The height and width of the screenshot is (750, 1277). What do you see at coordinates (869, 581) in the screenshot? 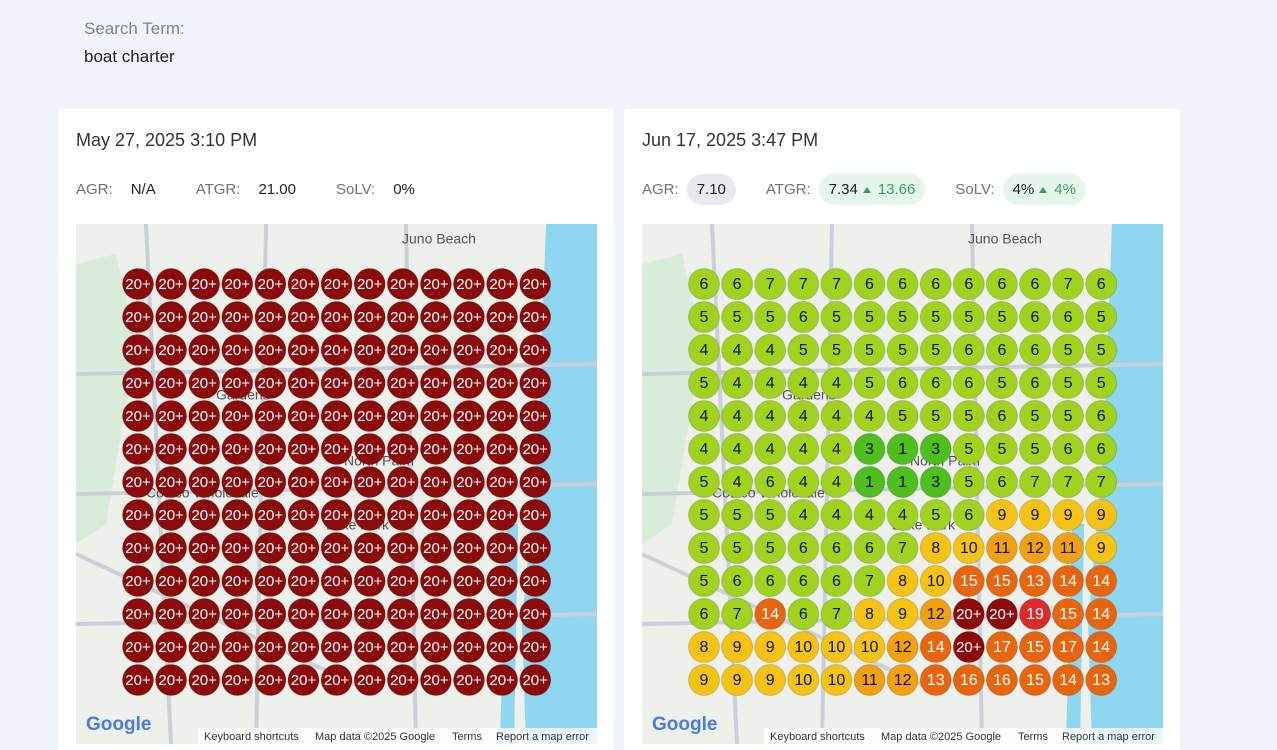
I see `rank-label: 7` at bounding box center [869, 581].